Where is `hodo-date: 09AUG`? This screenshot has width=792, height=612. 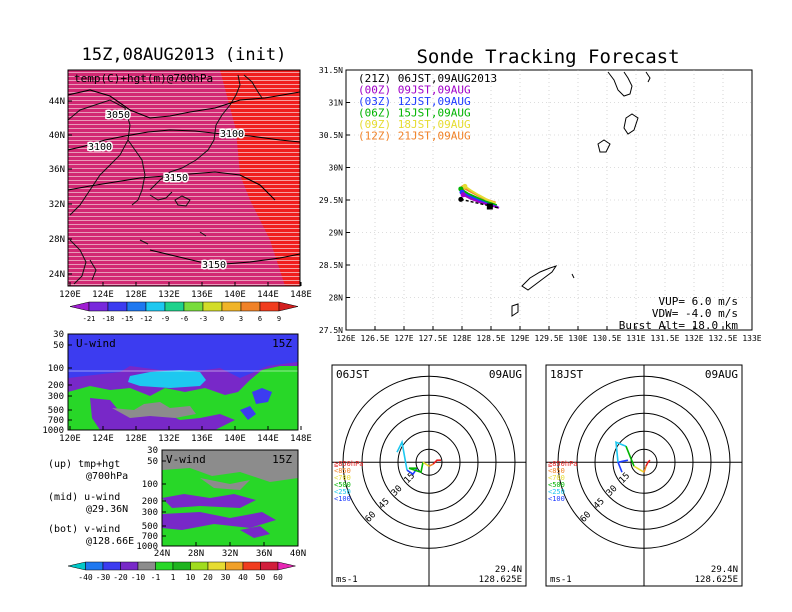
hodo-date: 09AUG is located at coordinates (505, 374).